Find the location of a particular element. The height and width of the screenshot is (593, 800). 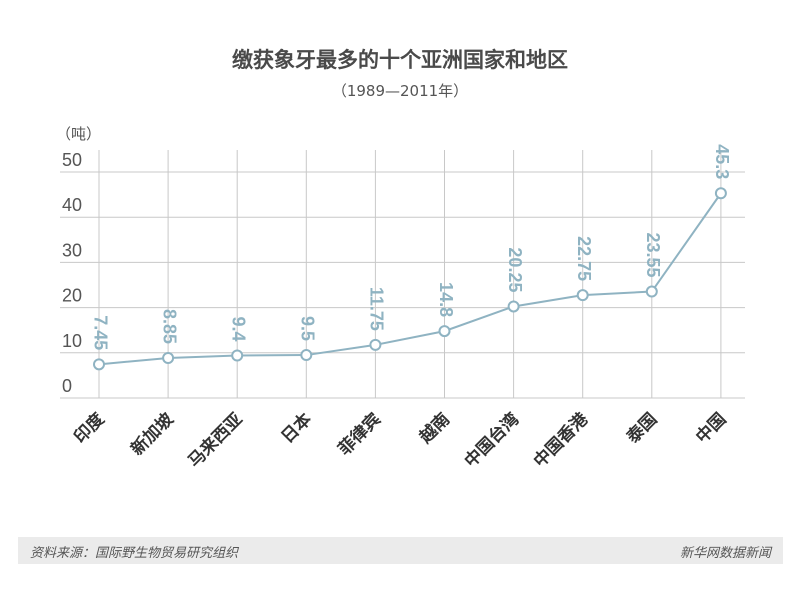

data-label: 7.45 is located at coordinates (100, 332).